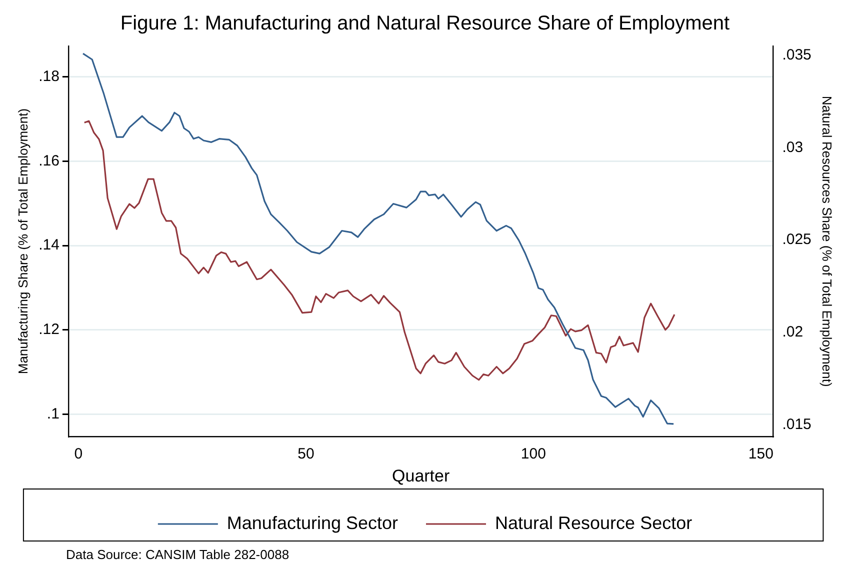 The width and height of the screenshot is (854, 578). Describe the element at coordinates (306, 454) in the screenshot. I see `x-tick-label: 50` at that location.